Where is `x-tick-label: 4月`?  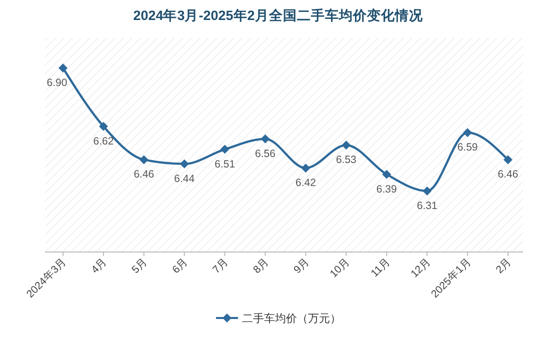
x-tick-label: 4月 is located at coordinates (99, 266).